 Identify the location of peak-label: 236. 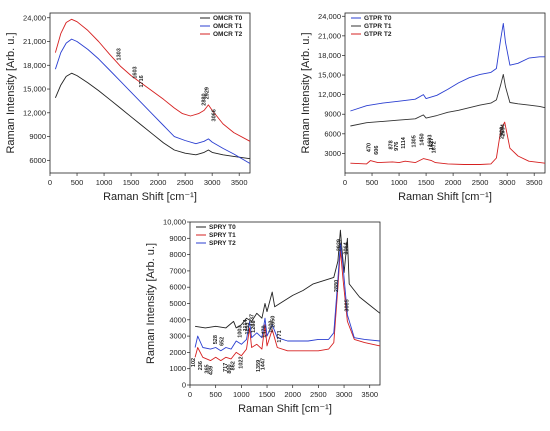
(201, 365).